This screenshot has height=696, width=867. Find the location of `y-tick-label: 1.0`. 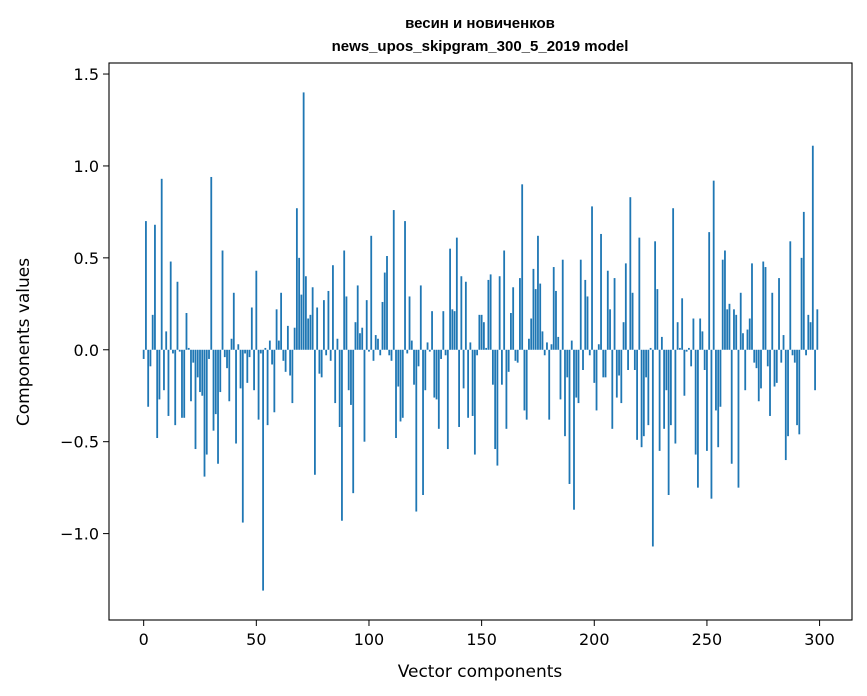

y-tick-label: 1.0 is located at coordinates (86, 166).